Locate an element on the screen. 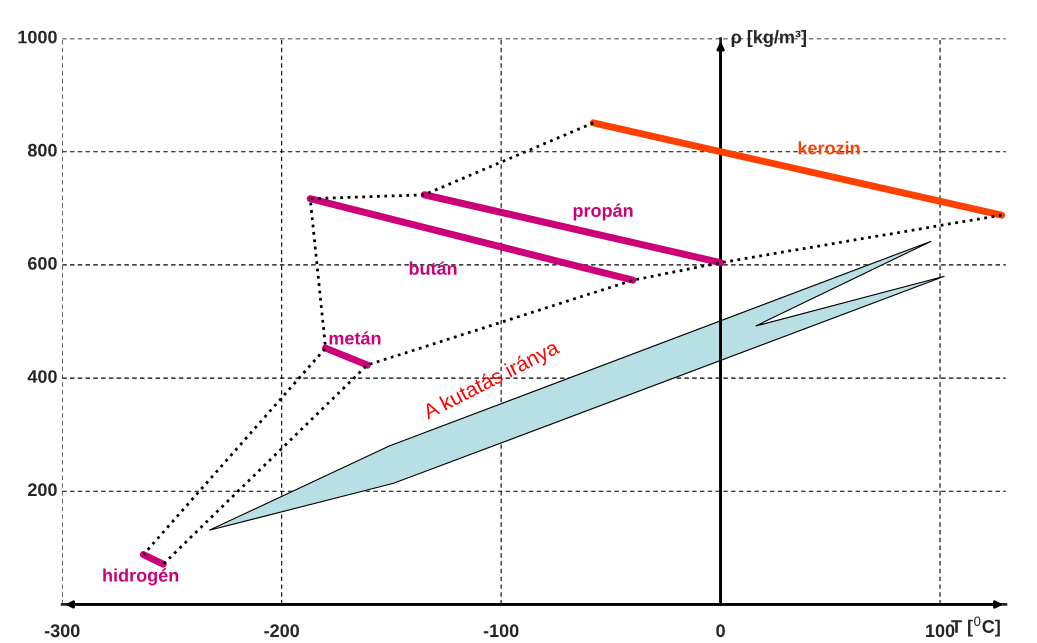  y-axis-title: ρ [kg/m³] is located at coordinates (768, 39).